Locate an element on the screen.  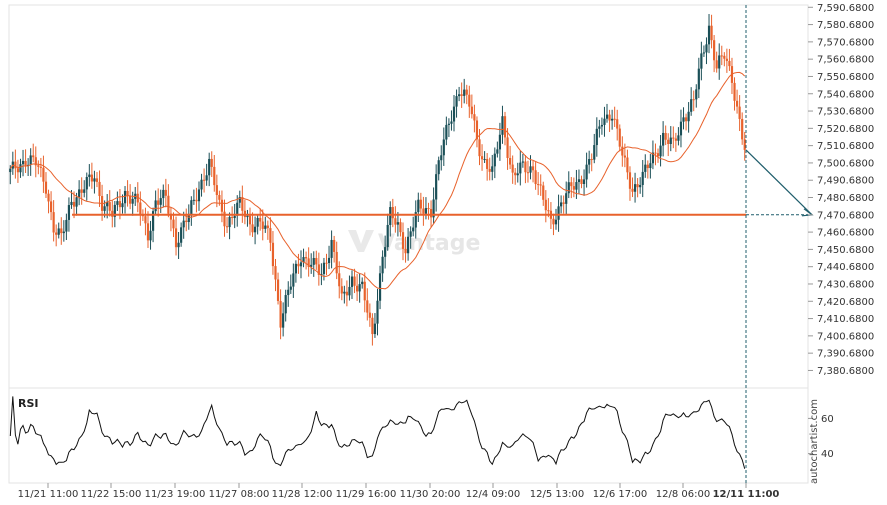
rsi-tick-label: 40 is located at coordinates (827, 454).